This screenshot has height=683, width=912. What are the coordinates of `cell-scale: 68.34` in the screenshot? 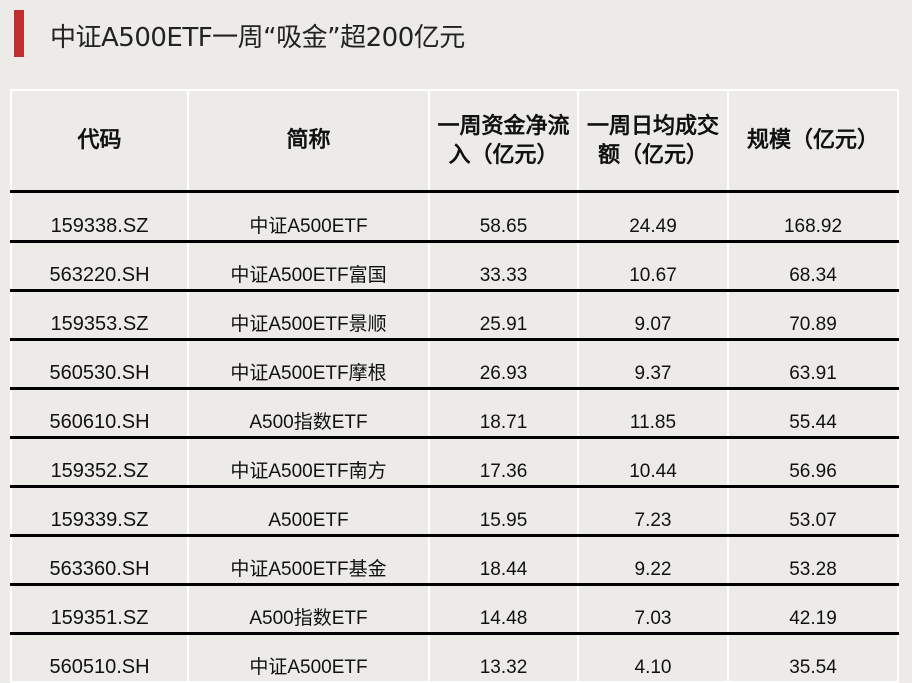 It's located at (813, 266).